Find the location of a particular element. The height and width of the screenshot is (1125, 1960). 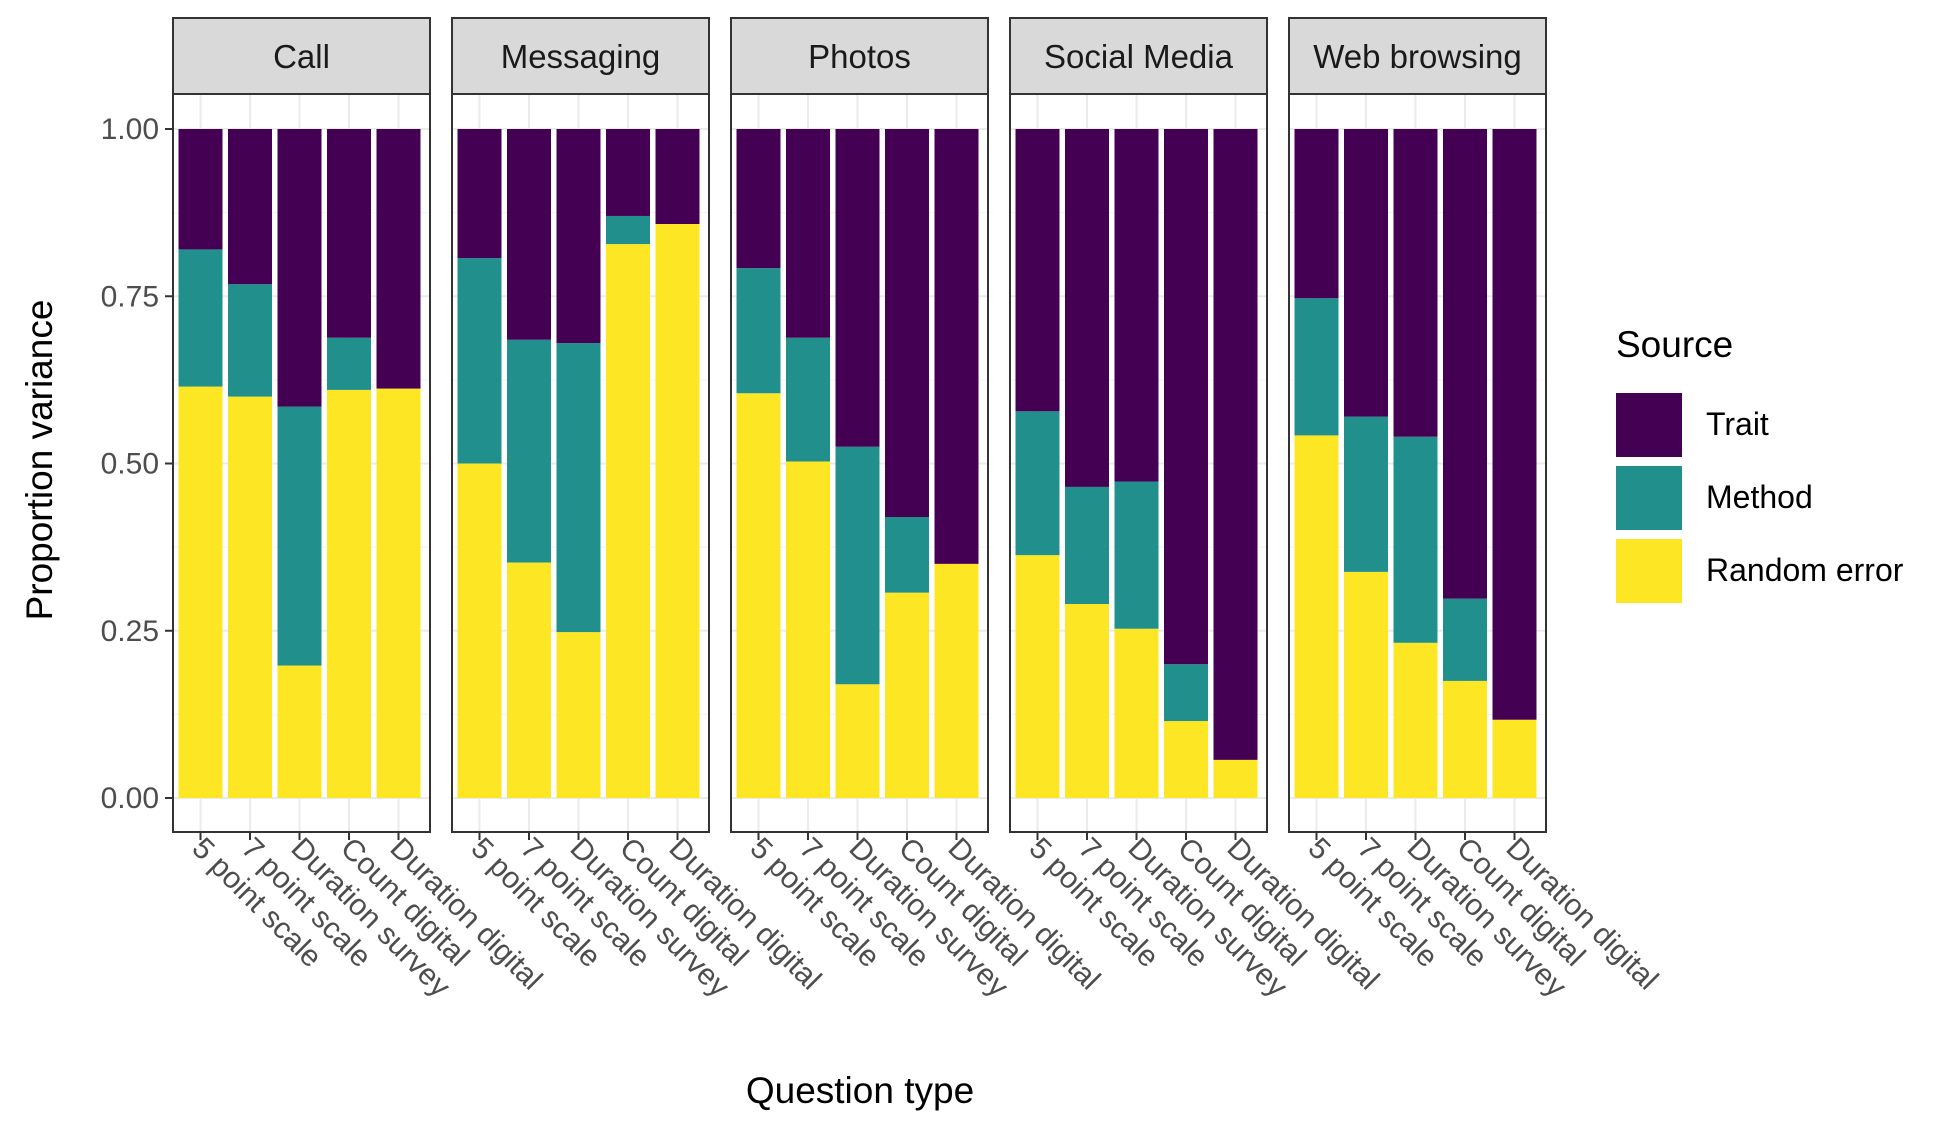

facet-strip-label: Call is located at coordinates (301, 56).